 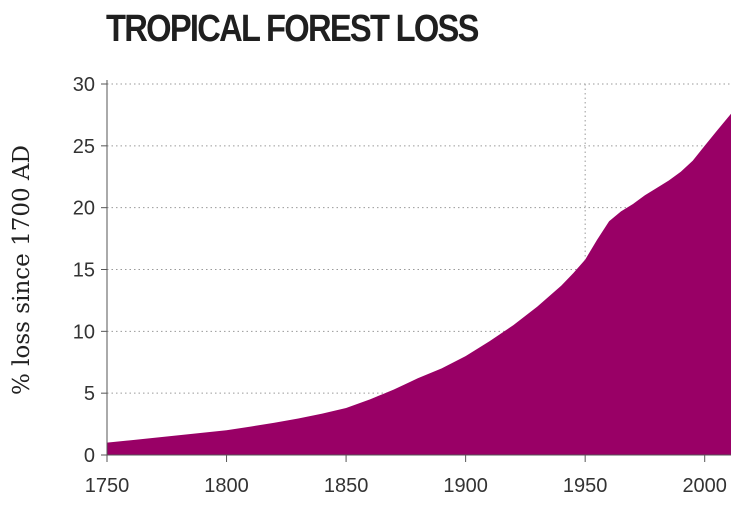 What do you see at coordinates (84, 271) in the screenshot?
I see `y-tick-label: 15` at bounding box center [84, 271].